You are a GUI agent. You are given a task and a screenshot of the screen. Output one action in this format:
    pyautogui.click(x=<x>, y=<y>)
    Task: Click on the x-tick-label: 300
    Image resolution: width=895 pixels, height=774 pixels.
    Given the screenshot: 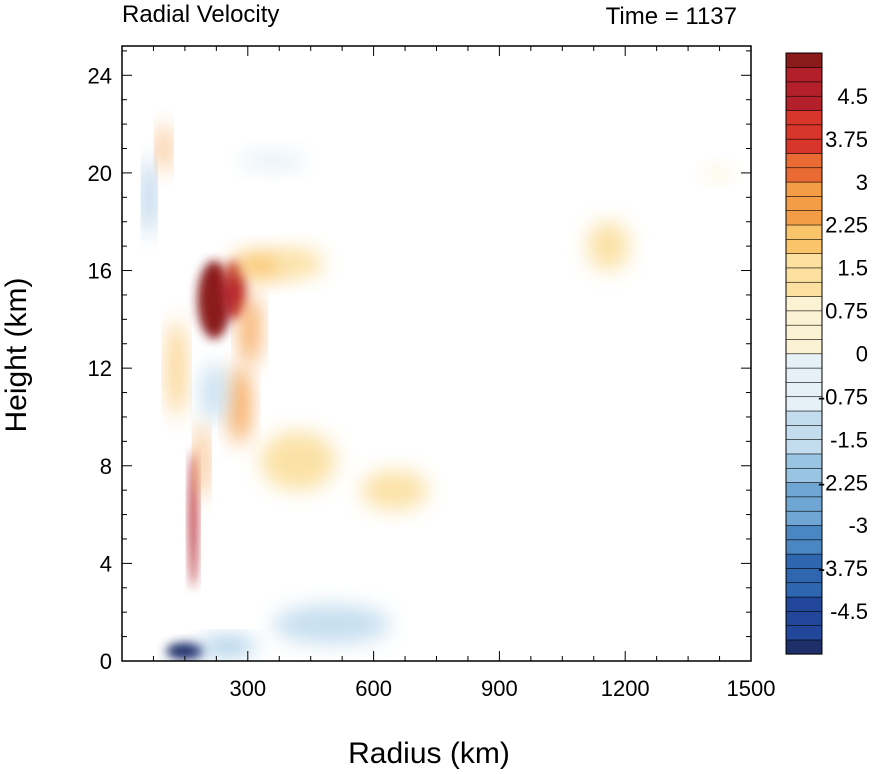 What is the action you would take?
    pyautogui.click(x=247, y=688)
    